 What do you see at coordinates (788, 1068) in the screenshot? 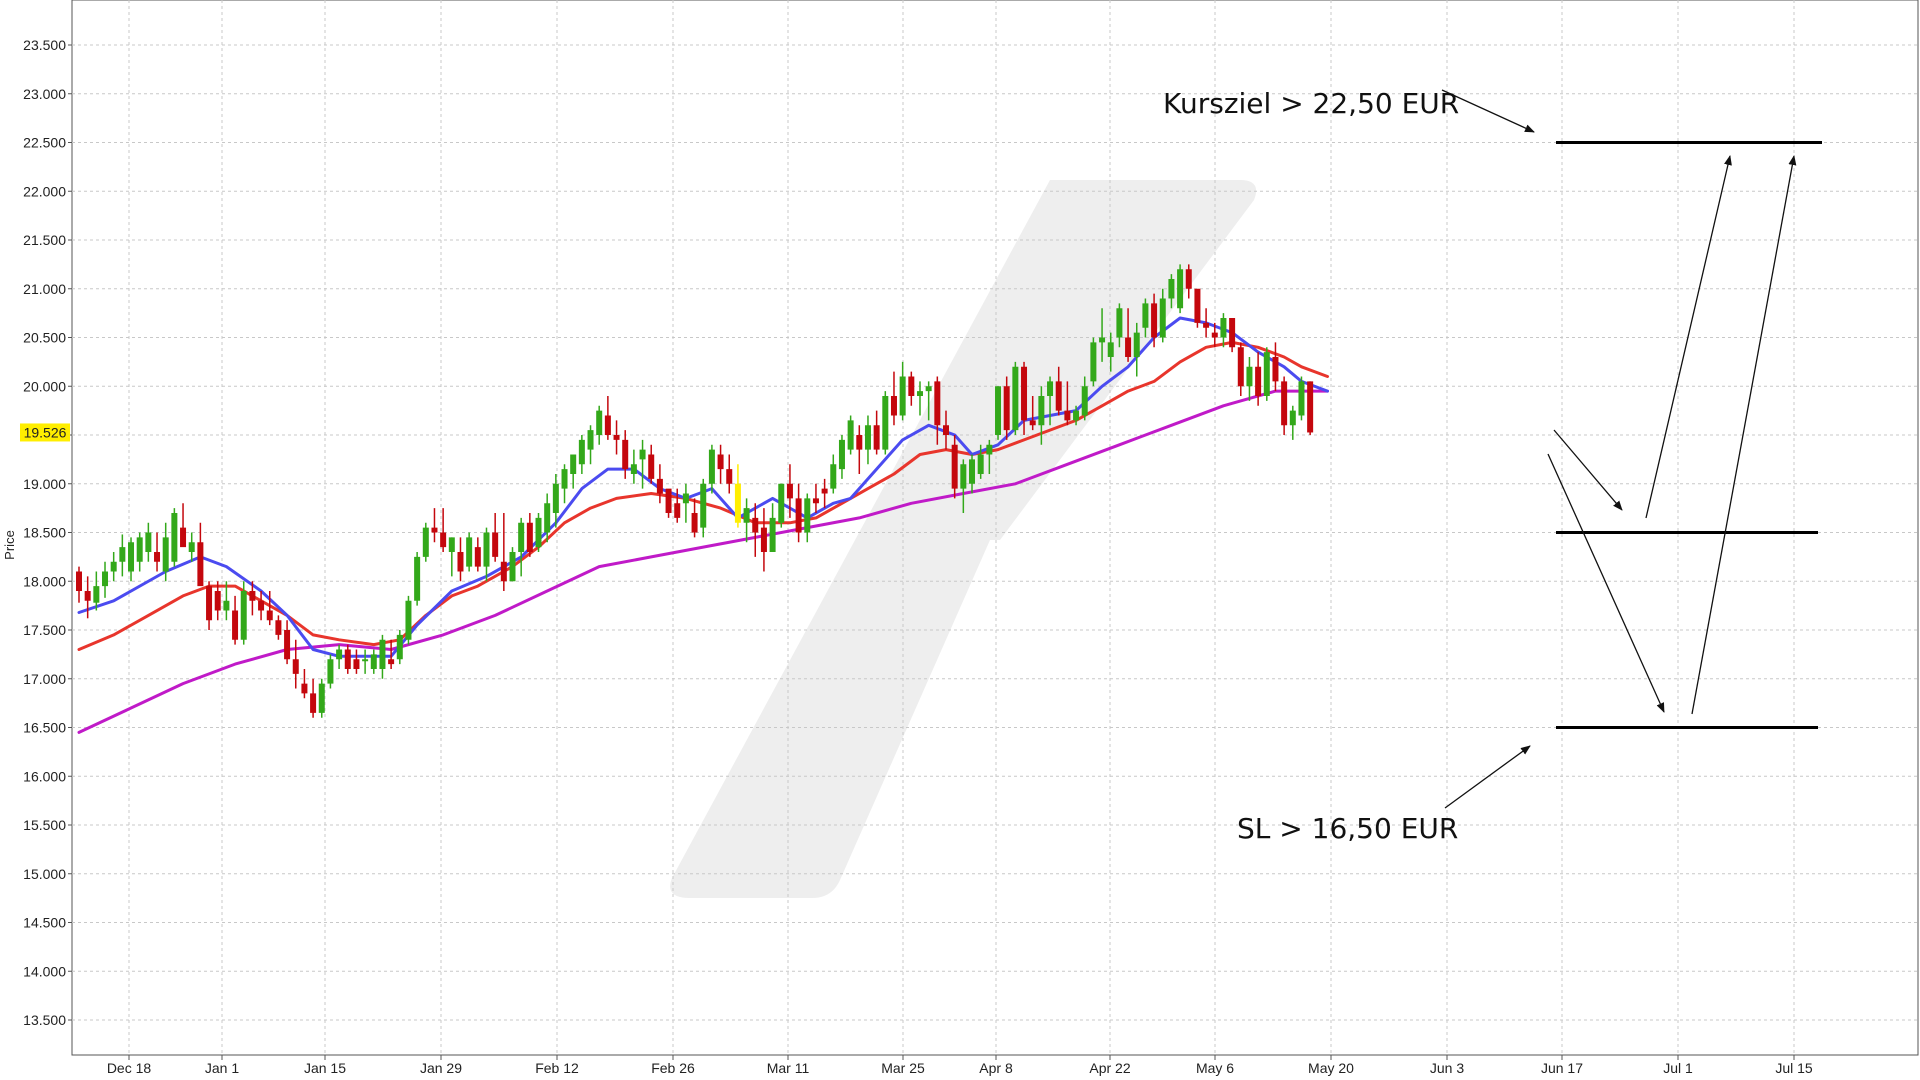
I see `x-tick-label: Mar 11` at bounding box center [788, 1068].